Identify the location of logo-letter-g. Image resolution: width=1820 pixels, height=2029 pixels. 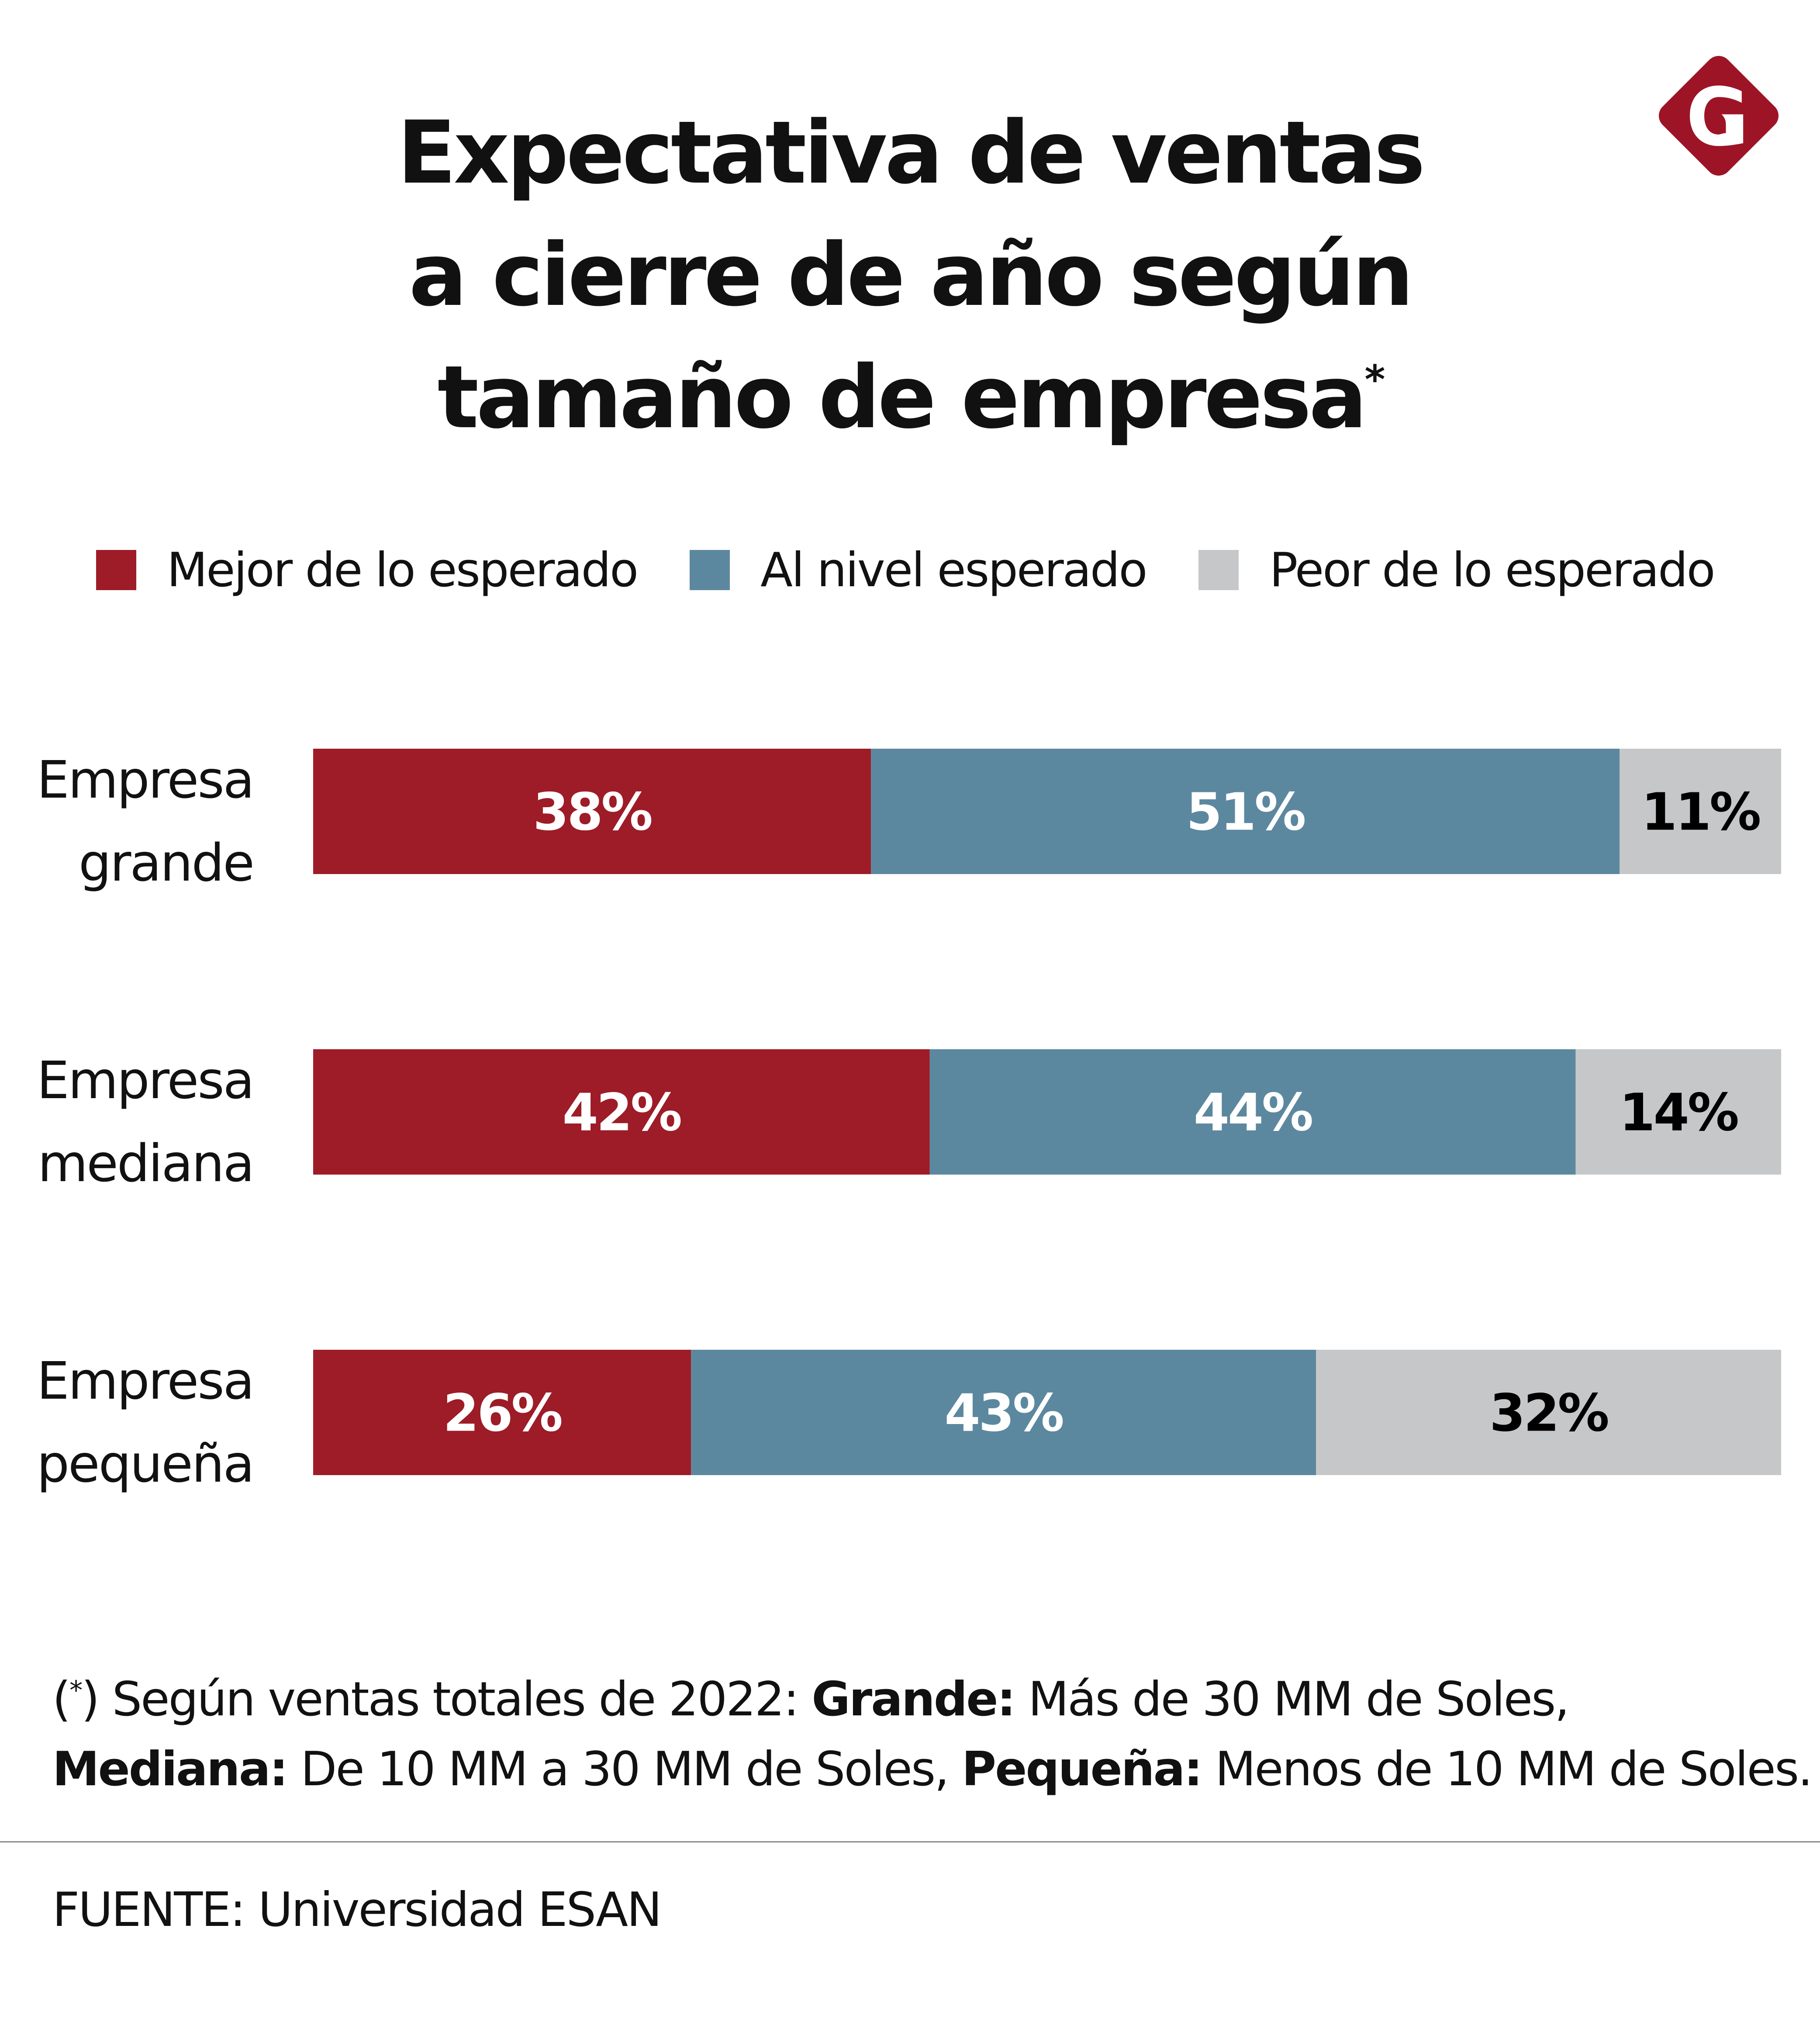
(1717, 115).